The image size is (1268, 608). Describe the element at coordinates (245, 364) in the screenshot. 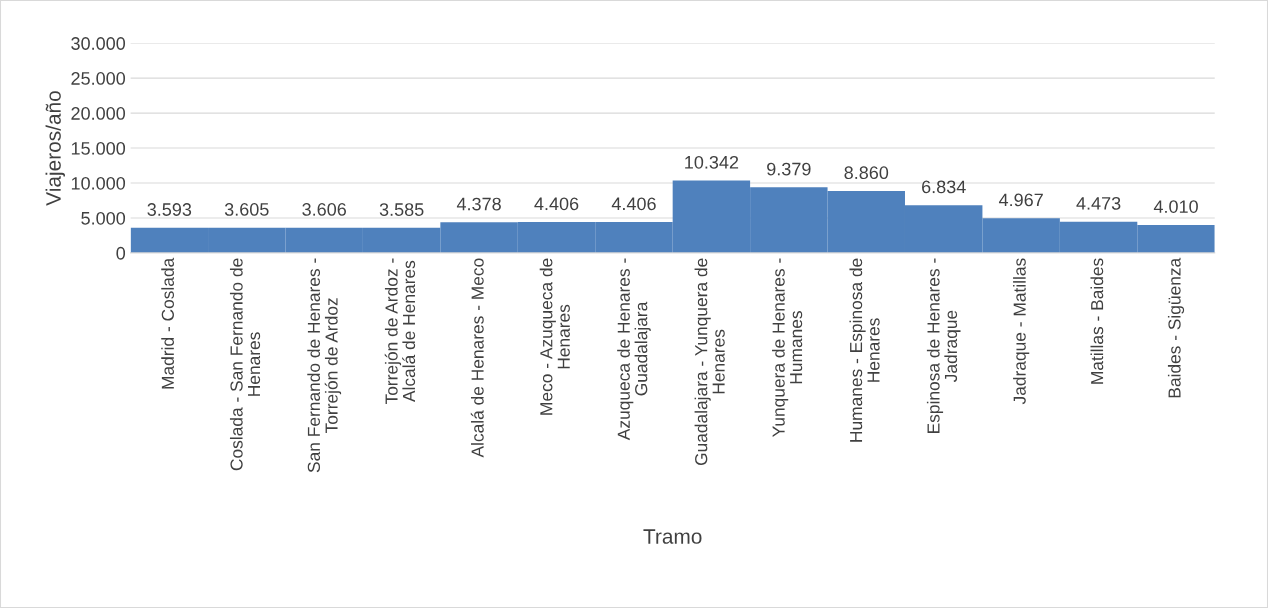

I see `x-tick-label: Coslada - San Fernando de Henares` at that location.